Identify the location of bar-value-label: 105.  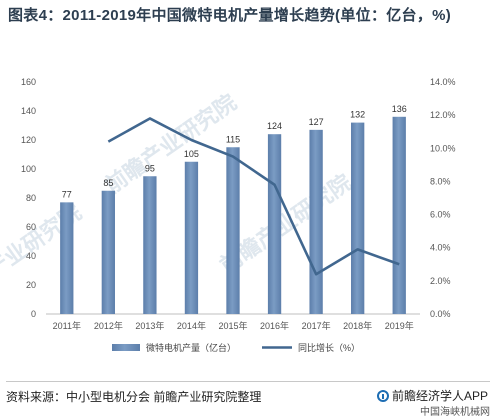
(191, 154).